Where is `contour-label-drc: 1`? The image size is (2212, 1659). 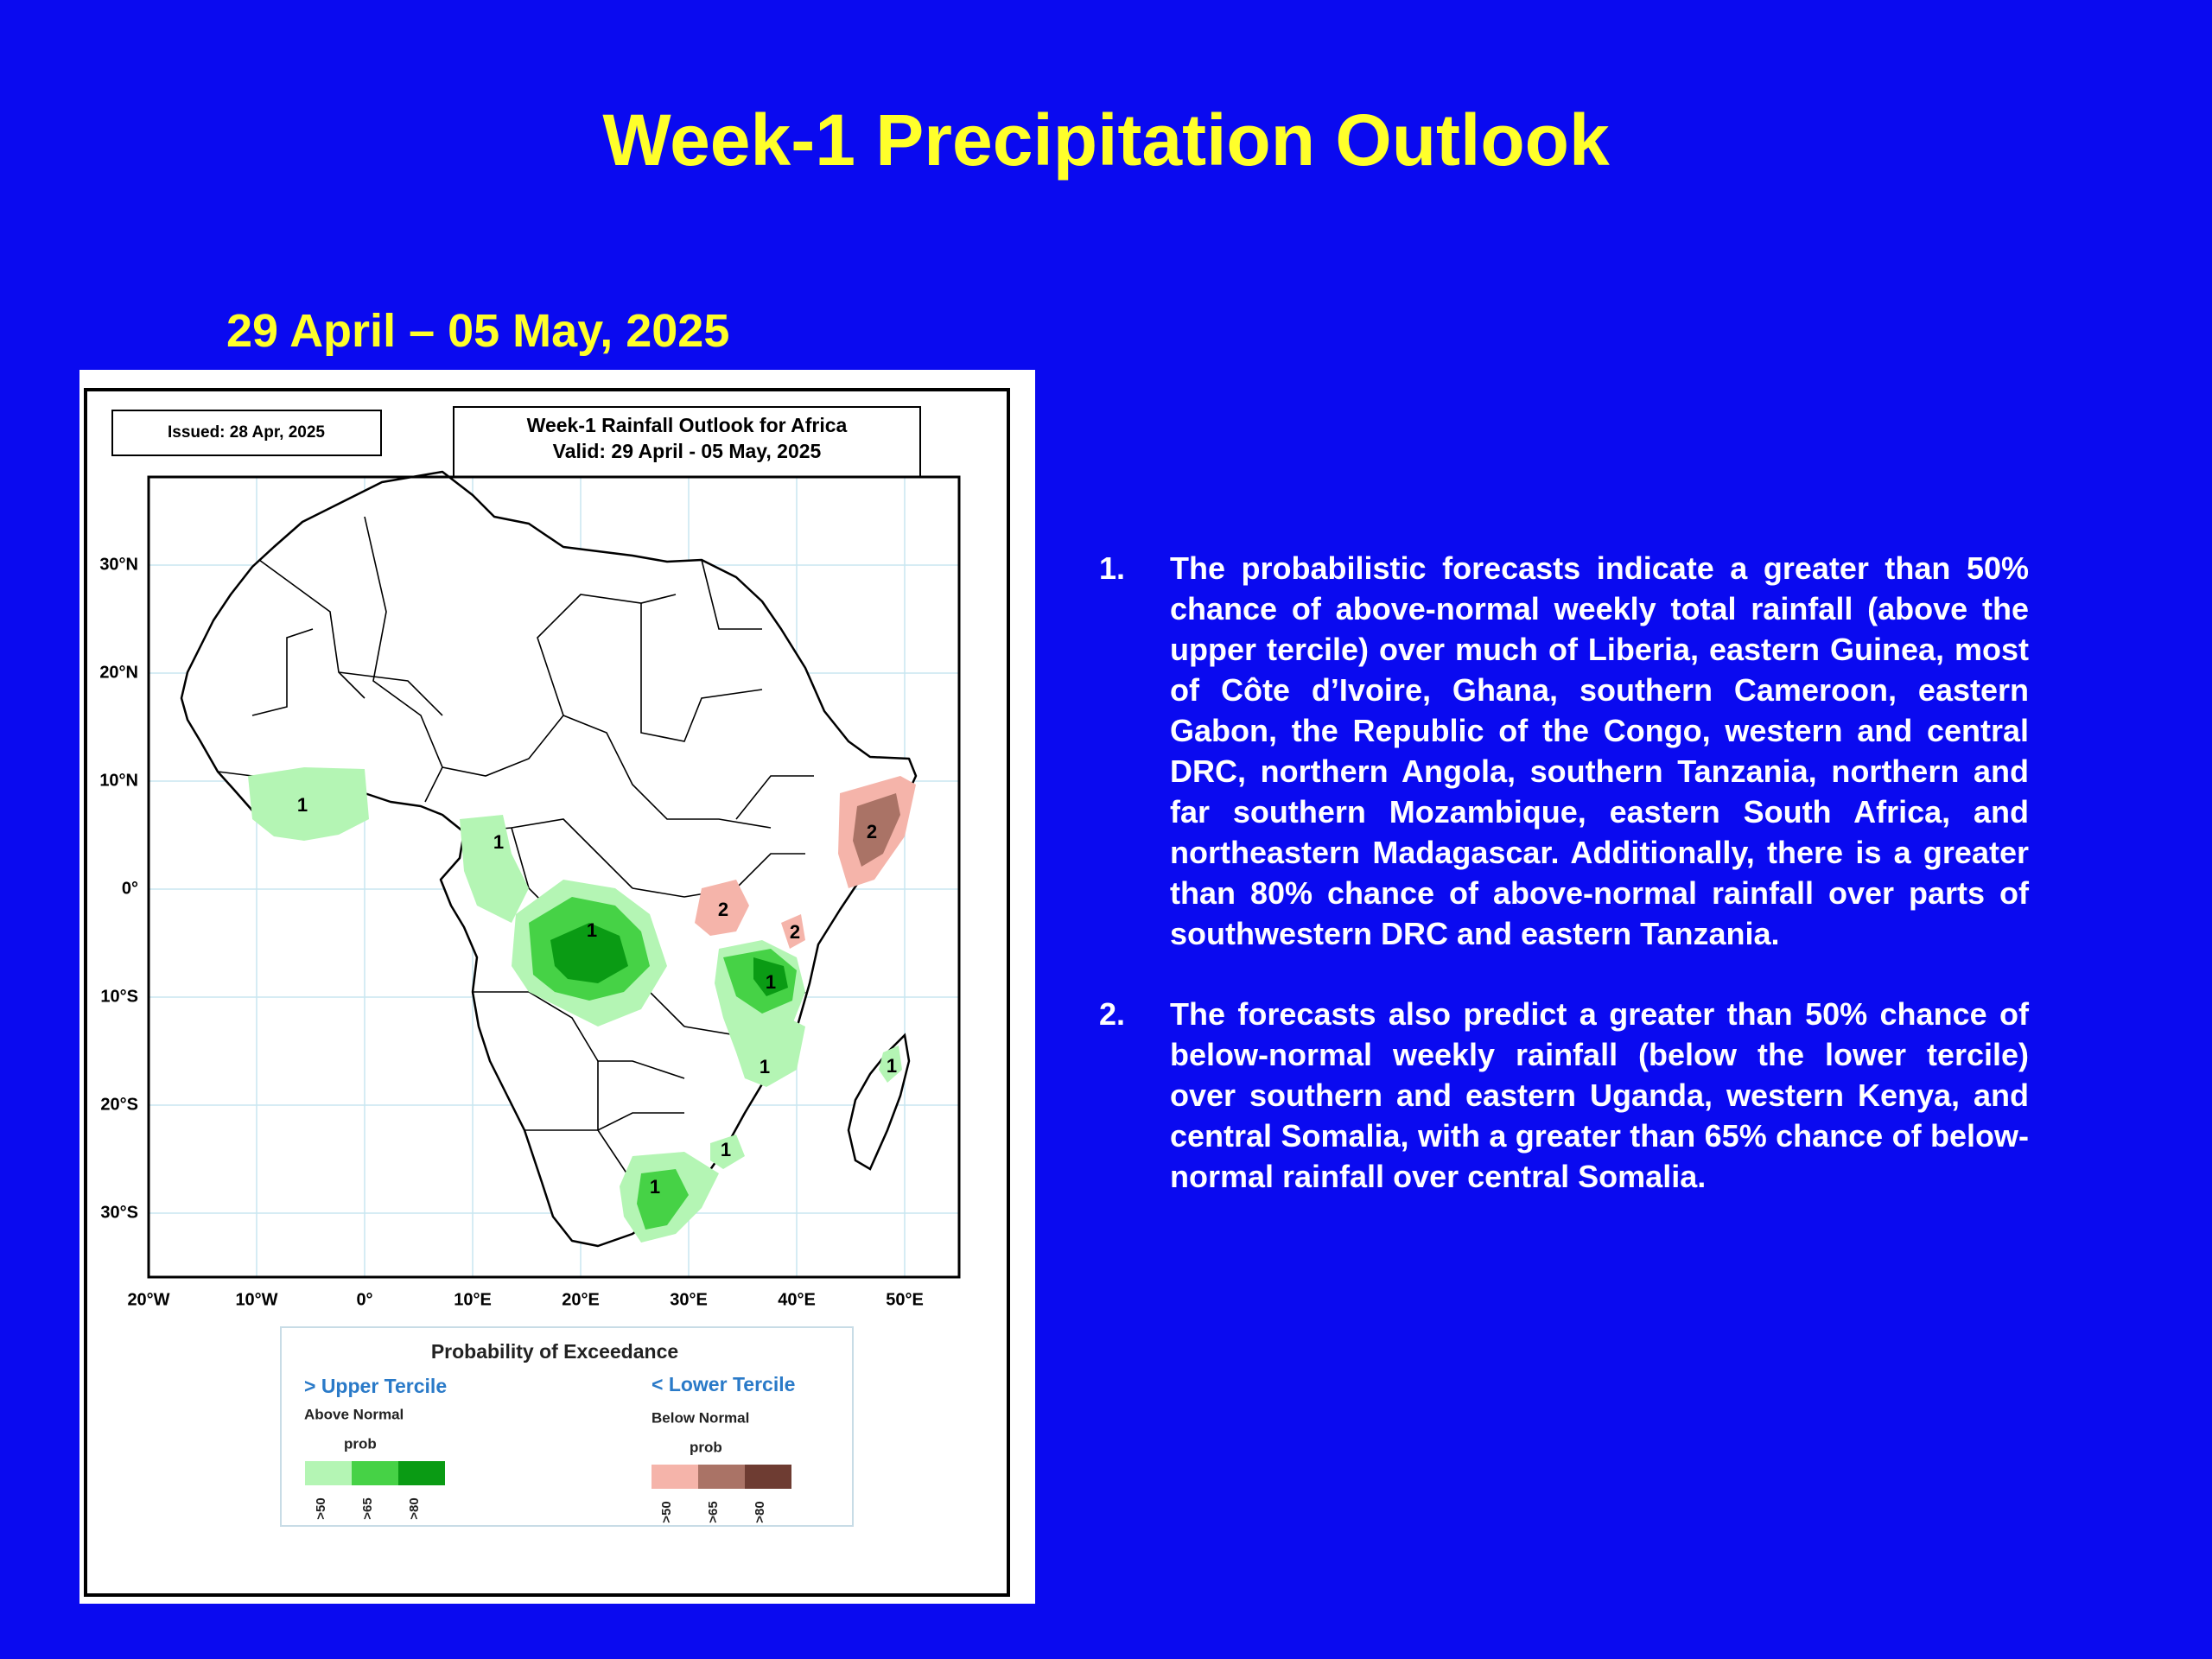 contour-label-drc: 1 is located at coordinates (592, 930).